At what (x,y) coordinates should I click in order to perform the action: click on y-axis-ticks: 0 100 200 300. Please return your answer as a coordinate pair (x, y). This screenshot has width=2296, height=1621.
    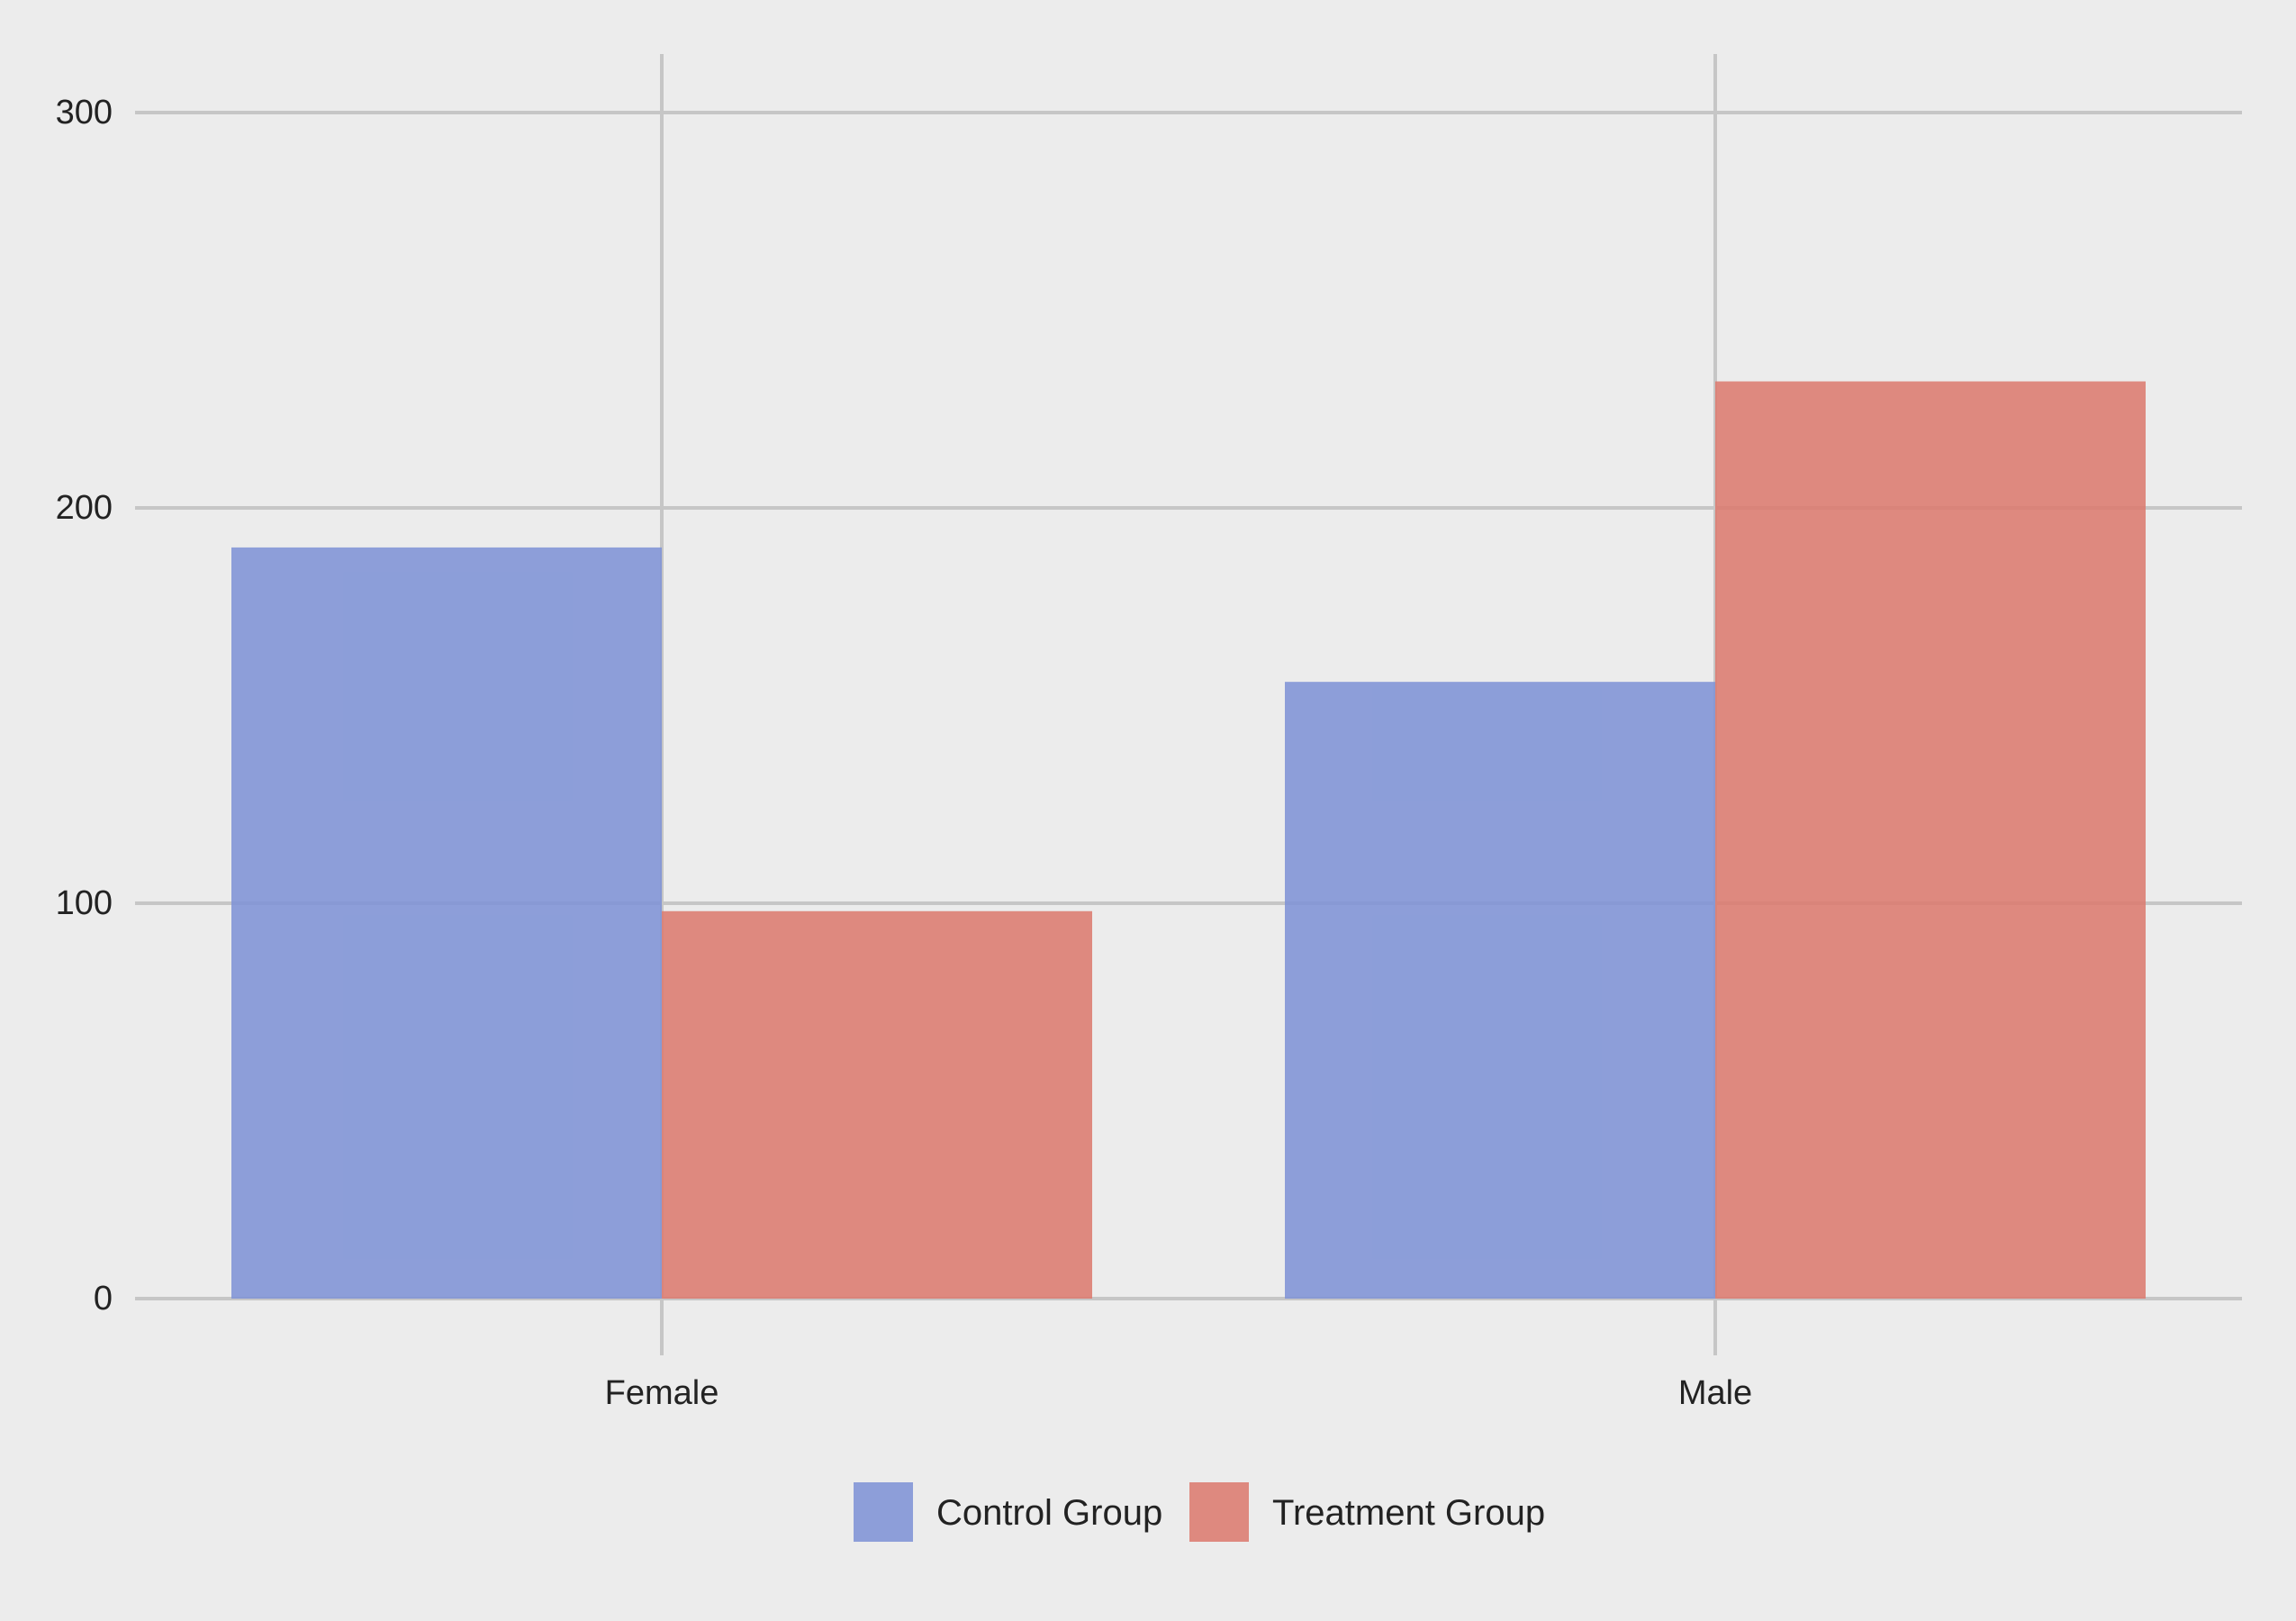
    Looking at the image, I should click on (84, 706).